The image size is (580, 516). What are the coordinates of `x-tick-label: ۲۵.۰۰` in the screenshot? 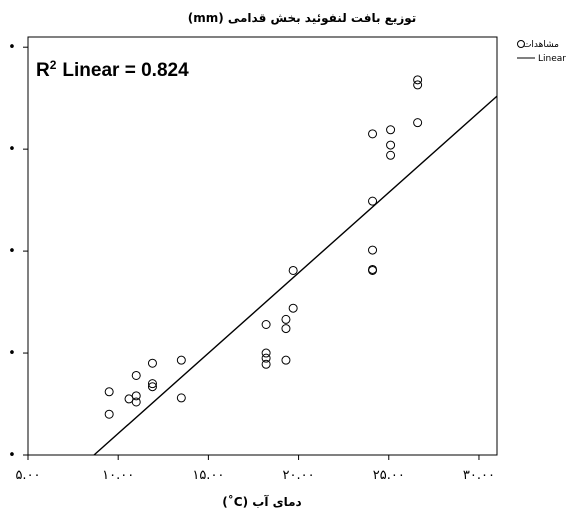 It's located at (389, 475).